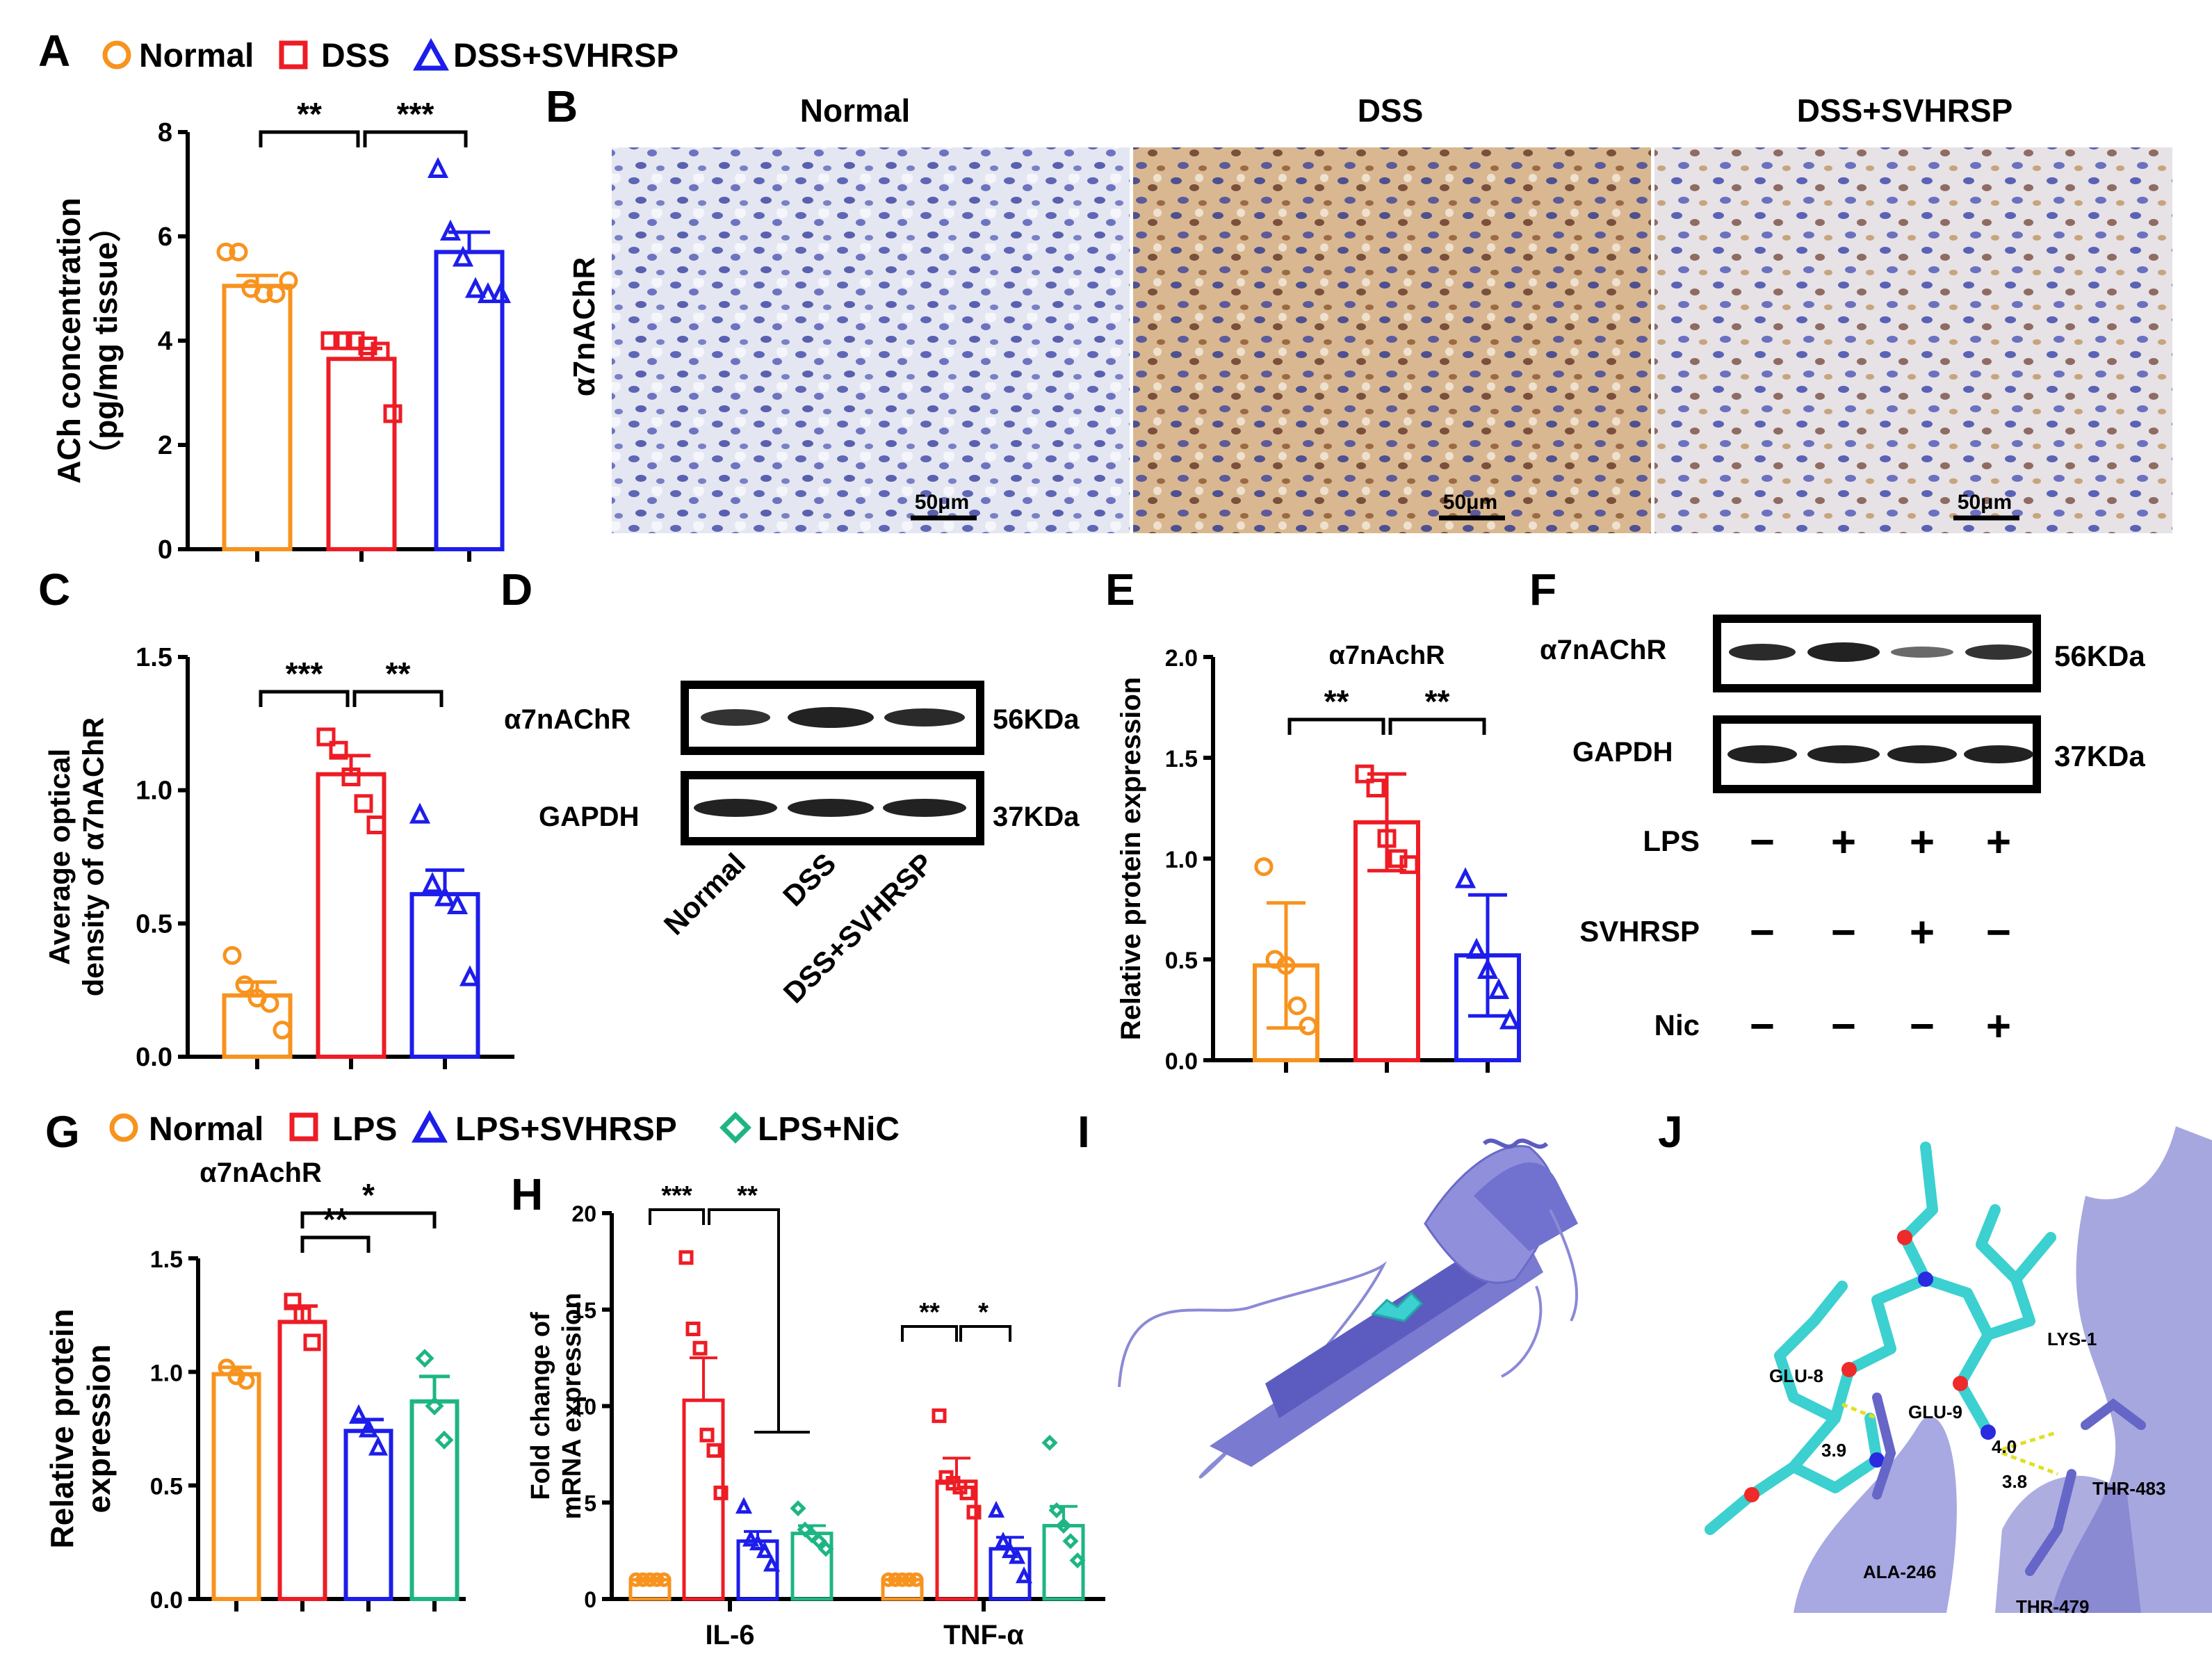  What do you see at coordinates (99, 1429) in the screenshot?
I see `y-axis-label-2: expression` at bounding box center [99, 1429].